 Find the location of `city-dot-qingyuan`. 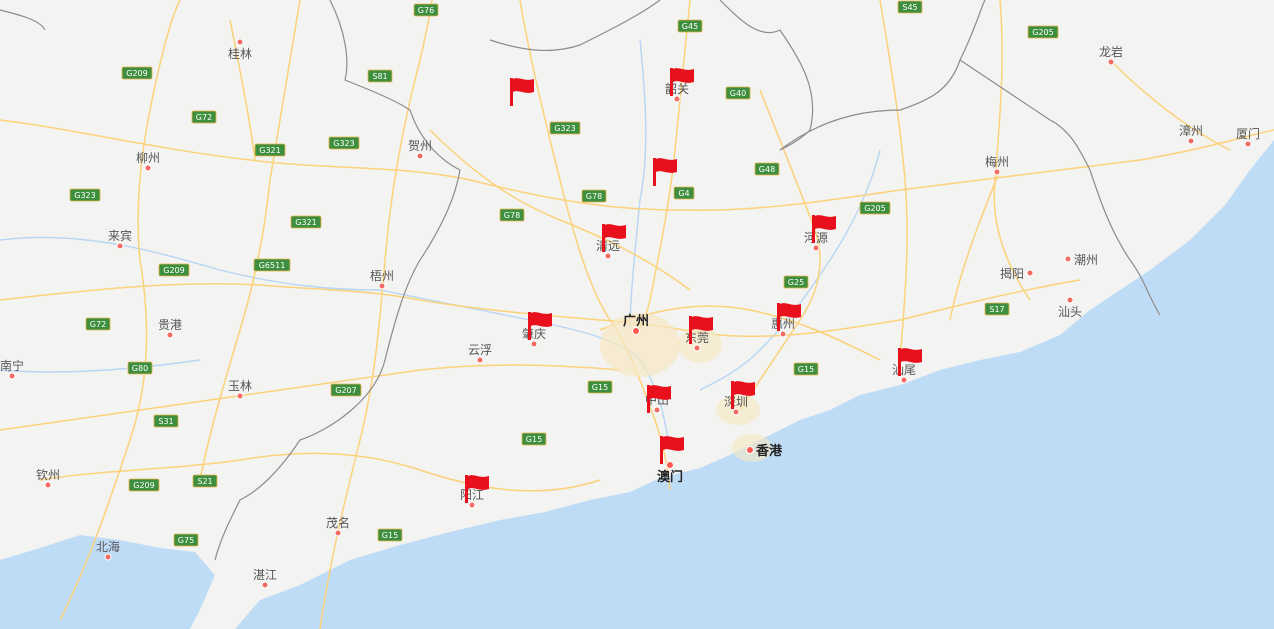

city-dot-qingyuan is located at coordinates (608, 256).